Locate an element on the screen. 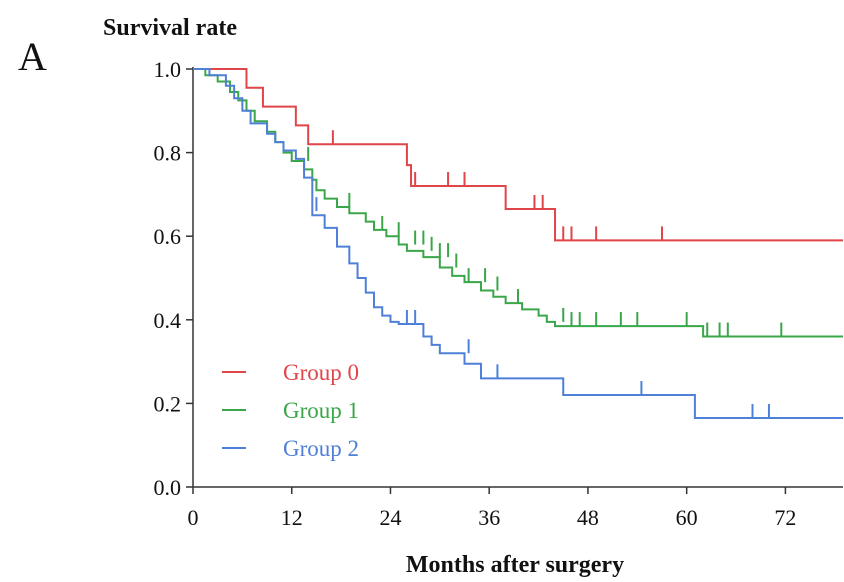 The height and width of the screenshot is (582, 844). x-tick-label: 12 is located at coordinates (292, 517).